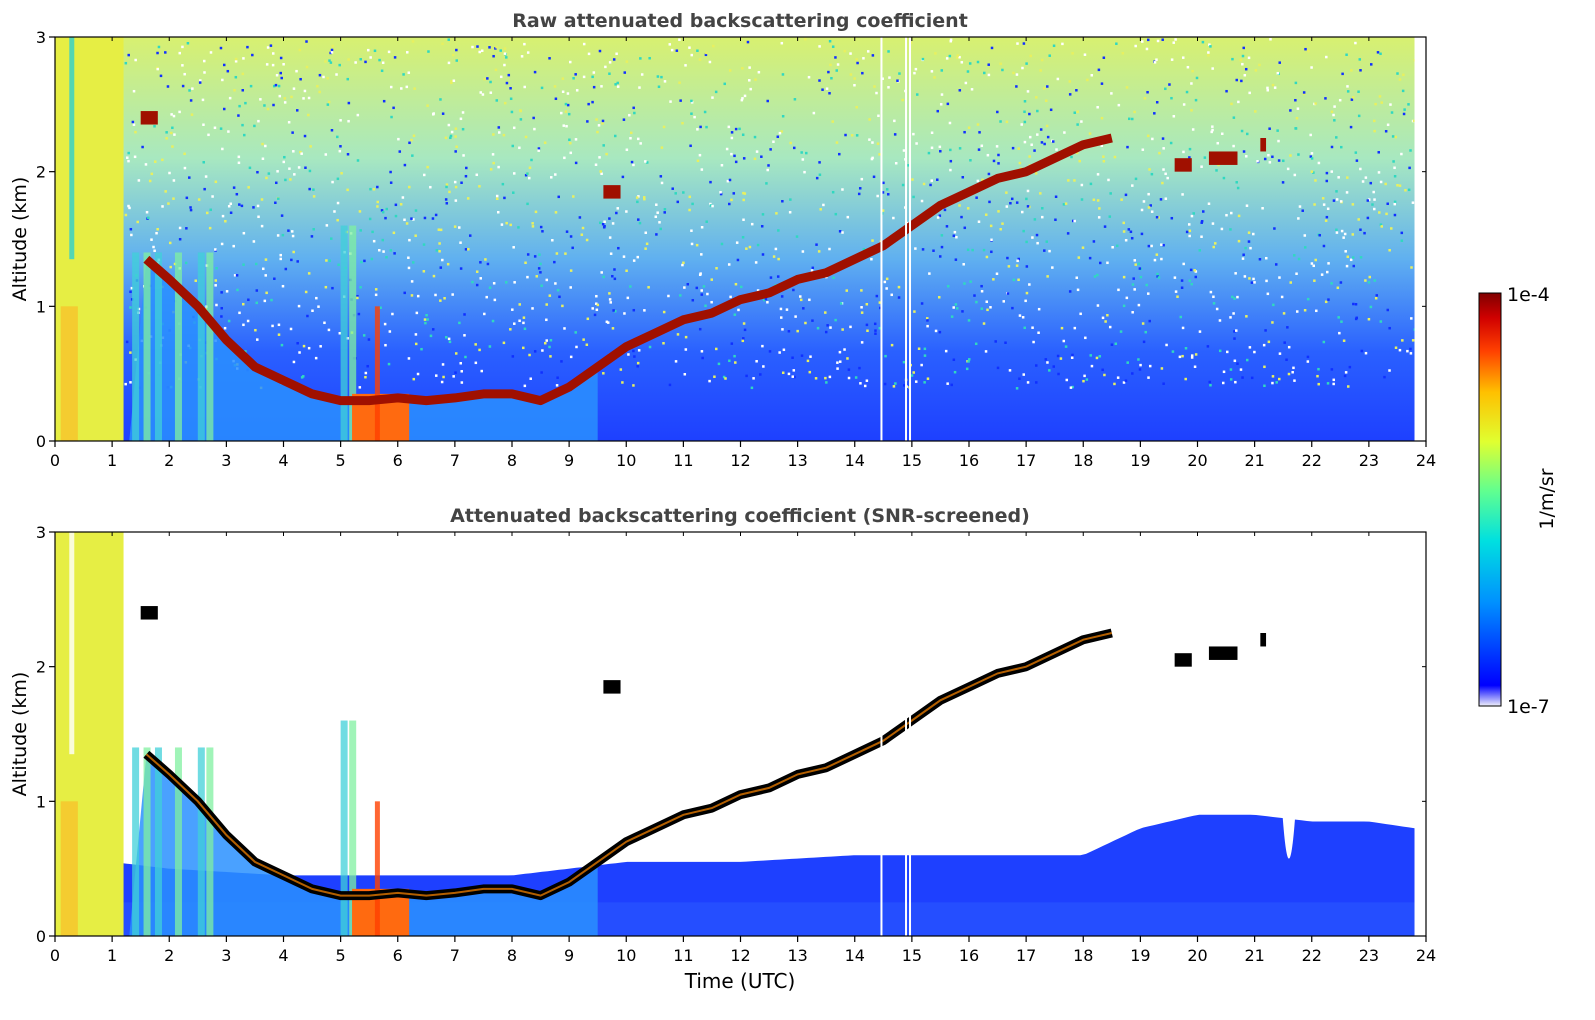 Image resolution: width=1595 pixels, height=1020 pixels. I want to click on aerosol-streak, so click(201, 346).